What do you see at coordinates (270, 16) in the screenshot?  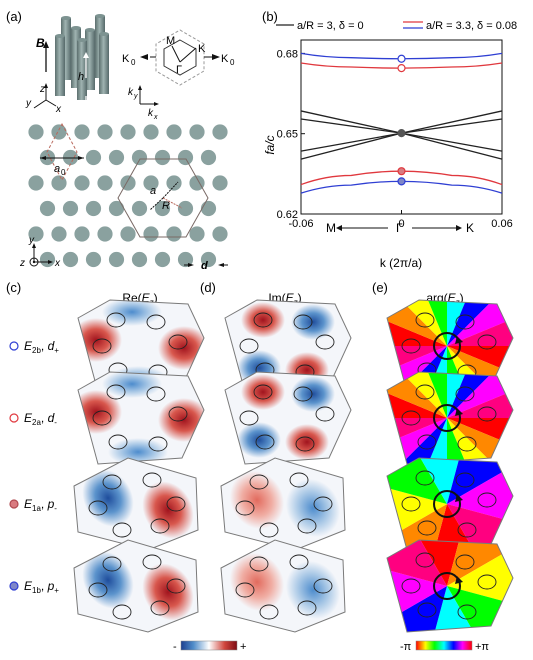 I see `panel-label-b: (b)` at bounding box center [270, 16].